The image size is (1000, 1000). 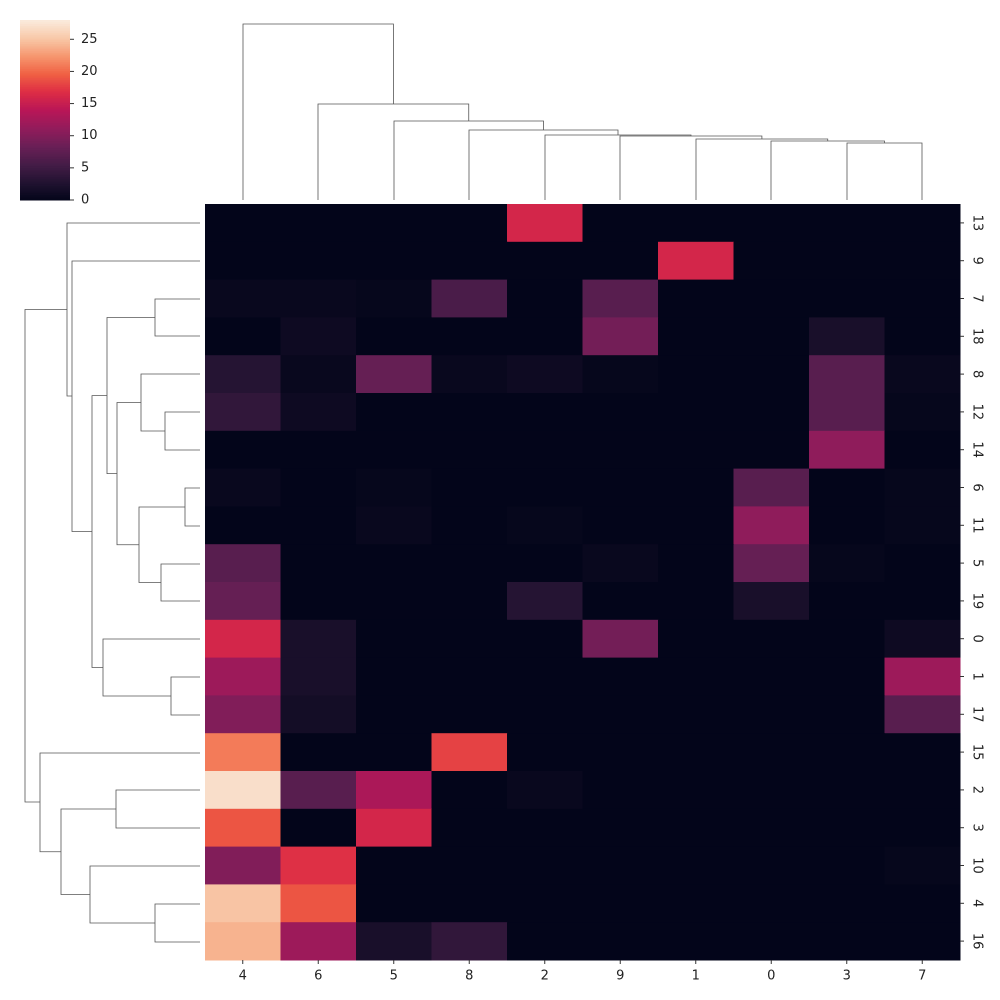 I want to click on colorbar-tick-label: 10, so click(x=89, y=135).